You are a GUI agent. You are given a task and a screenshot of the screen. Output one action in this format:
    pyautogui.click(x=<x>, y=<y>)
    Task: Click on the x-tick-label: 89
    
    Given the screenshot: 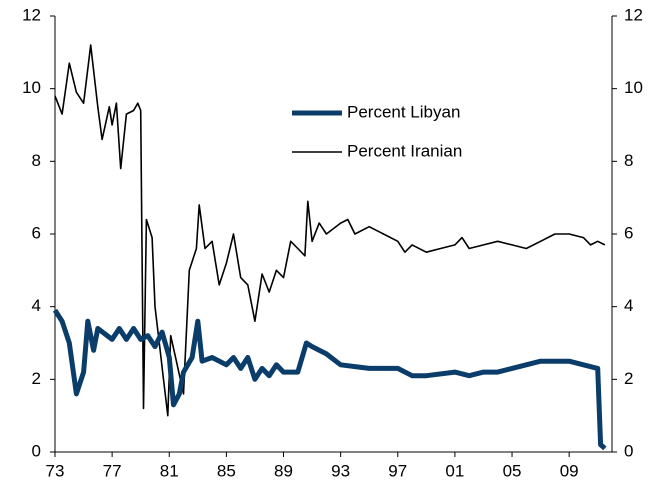 What is the action you would take?
    pyautogui.click(x=283, y=470)
    